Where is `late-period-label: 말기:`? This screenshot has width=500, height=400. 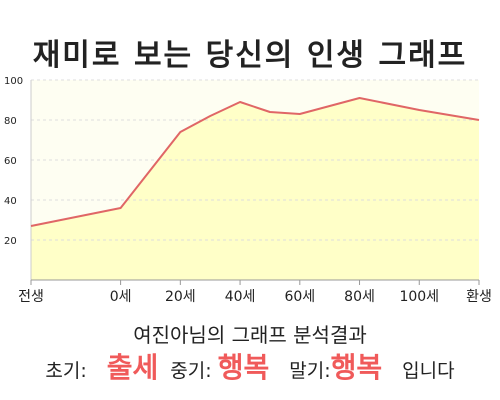
late-period-label: 말기: is located at coordinates (310, 371).